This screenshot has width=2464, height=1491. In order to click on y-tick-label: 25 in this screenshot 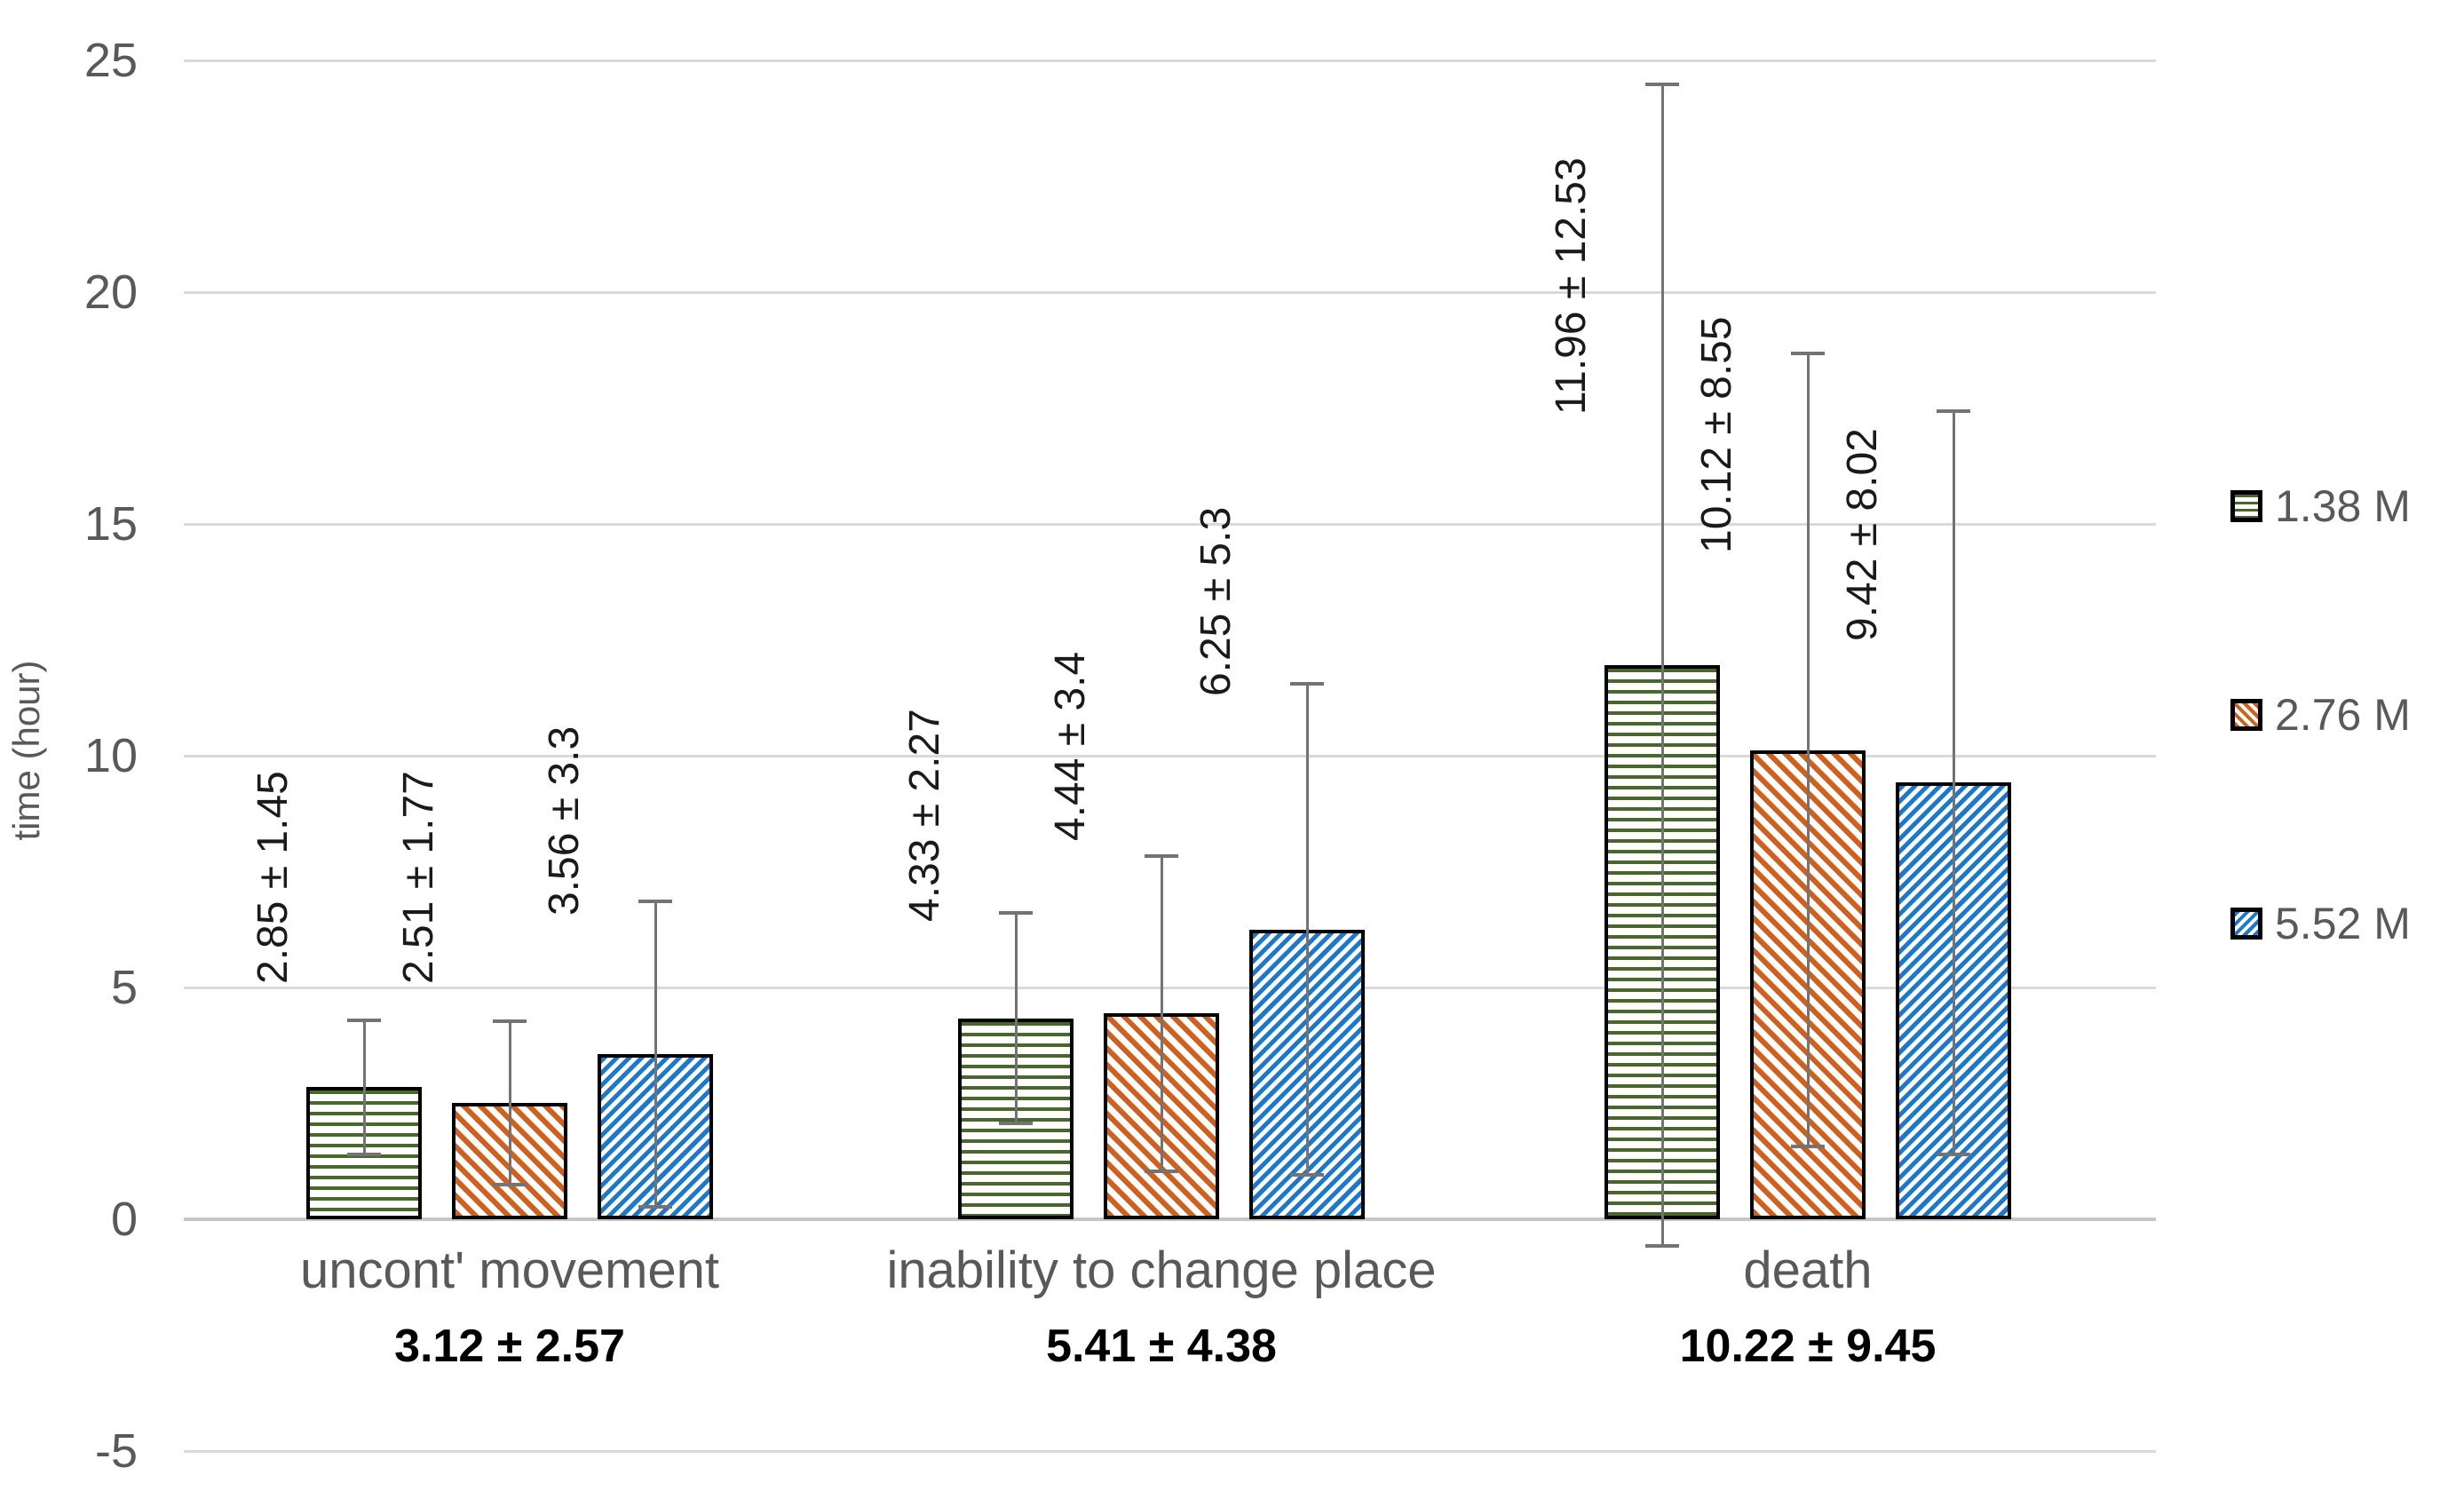, I will do `click(111, 60)`.